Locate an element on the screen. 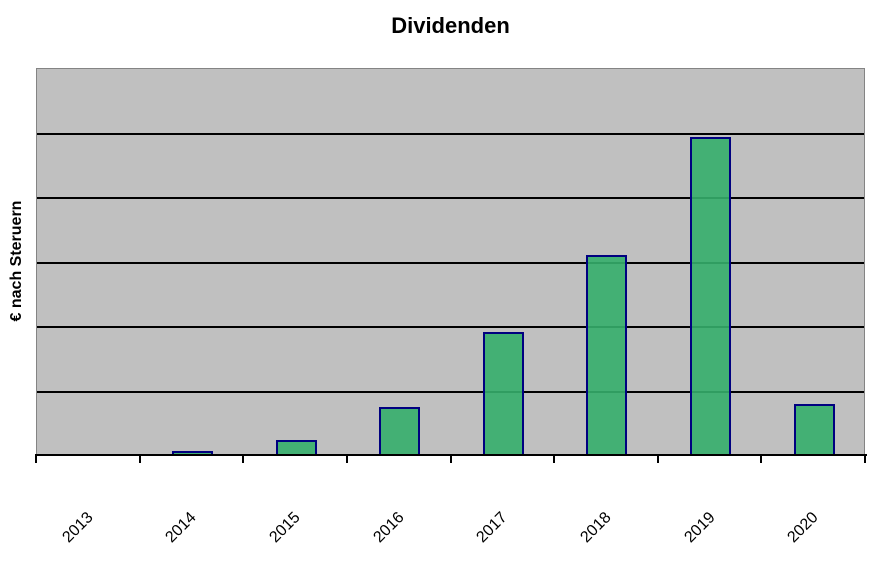 The image size is (887, 585). x-label-2017: 2017 is located at coordinates (492, 528).